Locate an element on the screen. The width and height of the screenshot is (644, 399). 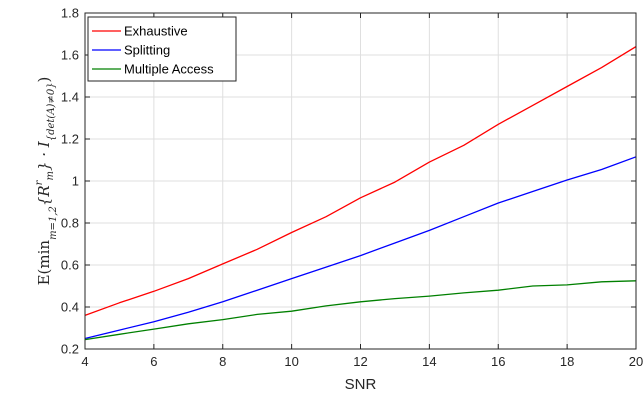
x-tick-label: 10 is located at coordinates (291, 361).